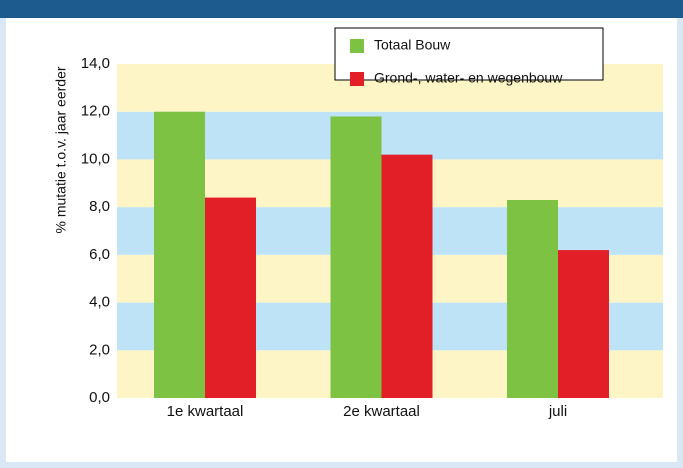 This screenshot has height=468, width=683. What do you see at coordinates (99, 254) in the screenshot?
I see `y-tick-label: 6,0` at bounding box center [99, 254].